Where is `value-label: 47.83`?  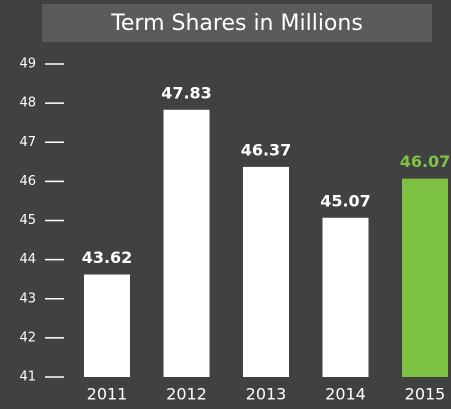
value-label: 47.83 is located at coordinates (186, 92).